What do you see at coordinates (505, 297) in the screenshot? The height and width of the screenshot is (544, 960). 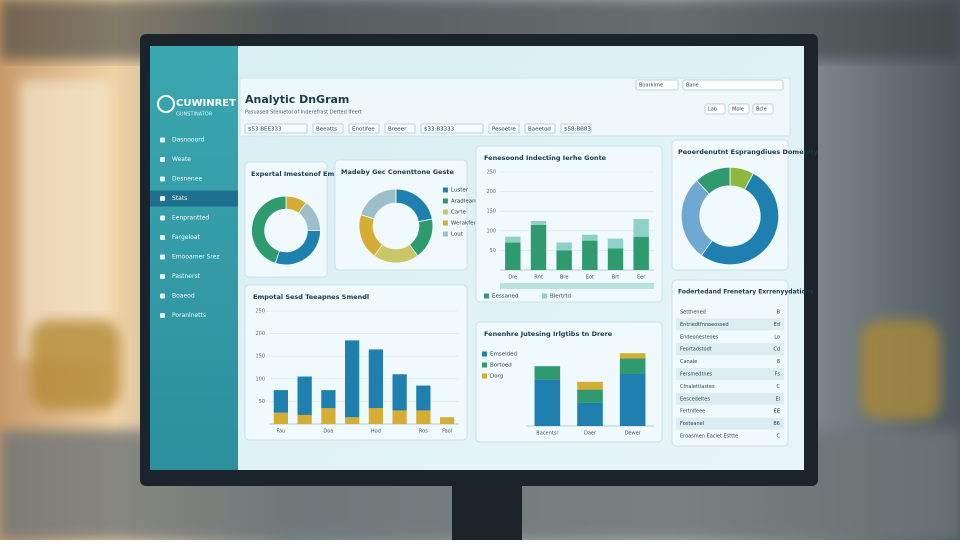 I see `legend-label: Eessaned` at bounding box center [505, 297].